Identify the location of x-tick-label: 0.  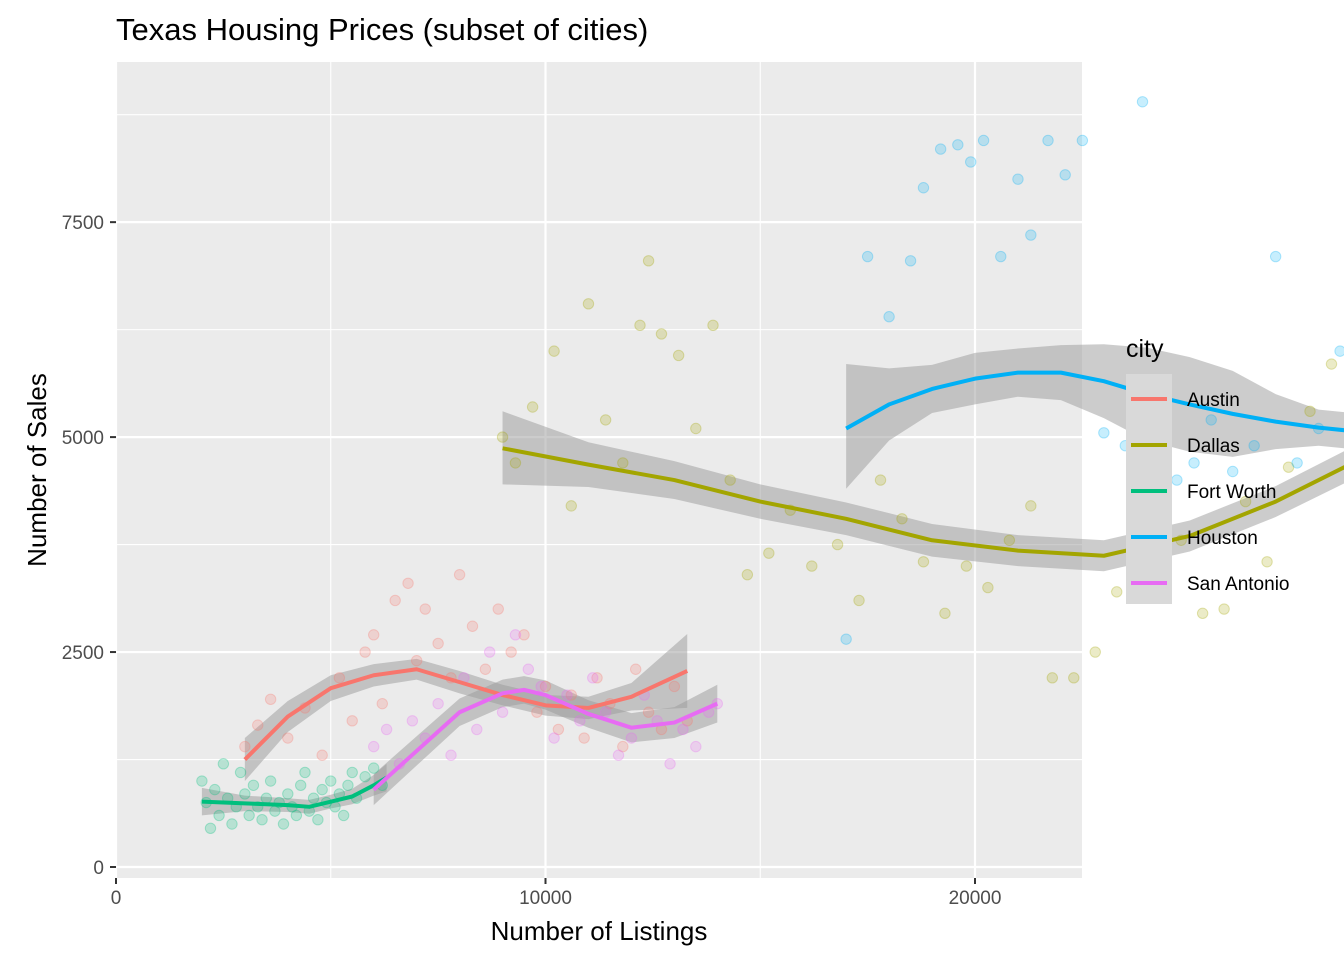
(116, 898).